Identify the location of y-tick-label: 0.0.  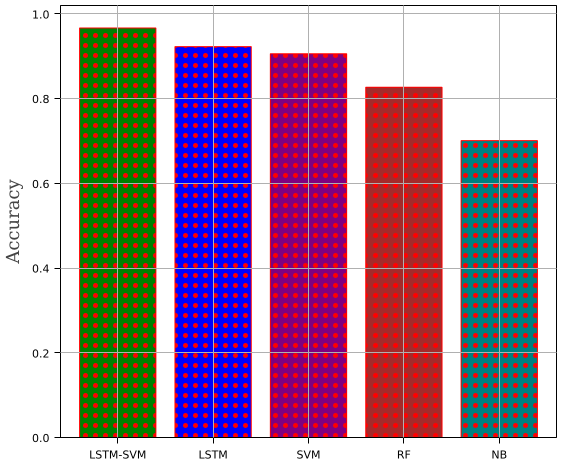
(41, 438).